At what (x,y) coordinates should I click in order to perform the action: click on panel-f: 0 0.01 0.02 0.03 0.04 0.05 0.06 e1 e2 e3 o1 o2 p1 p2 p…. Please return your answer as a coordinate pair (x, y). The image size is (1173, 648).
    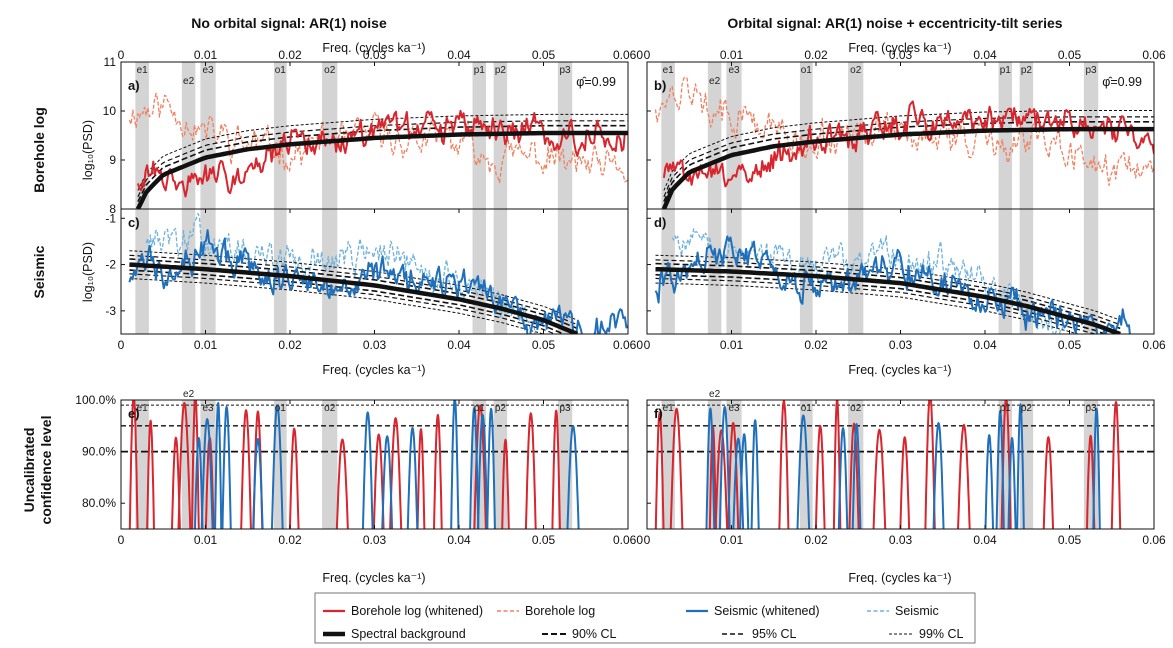
    Looking at the image, I should click on (905, 468).